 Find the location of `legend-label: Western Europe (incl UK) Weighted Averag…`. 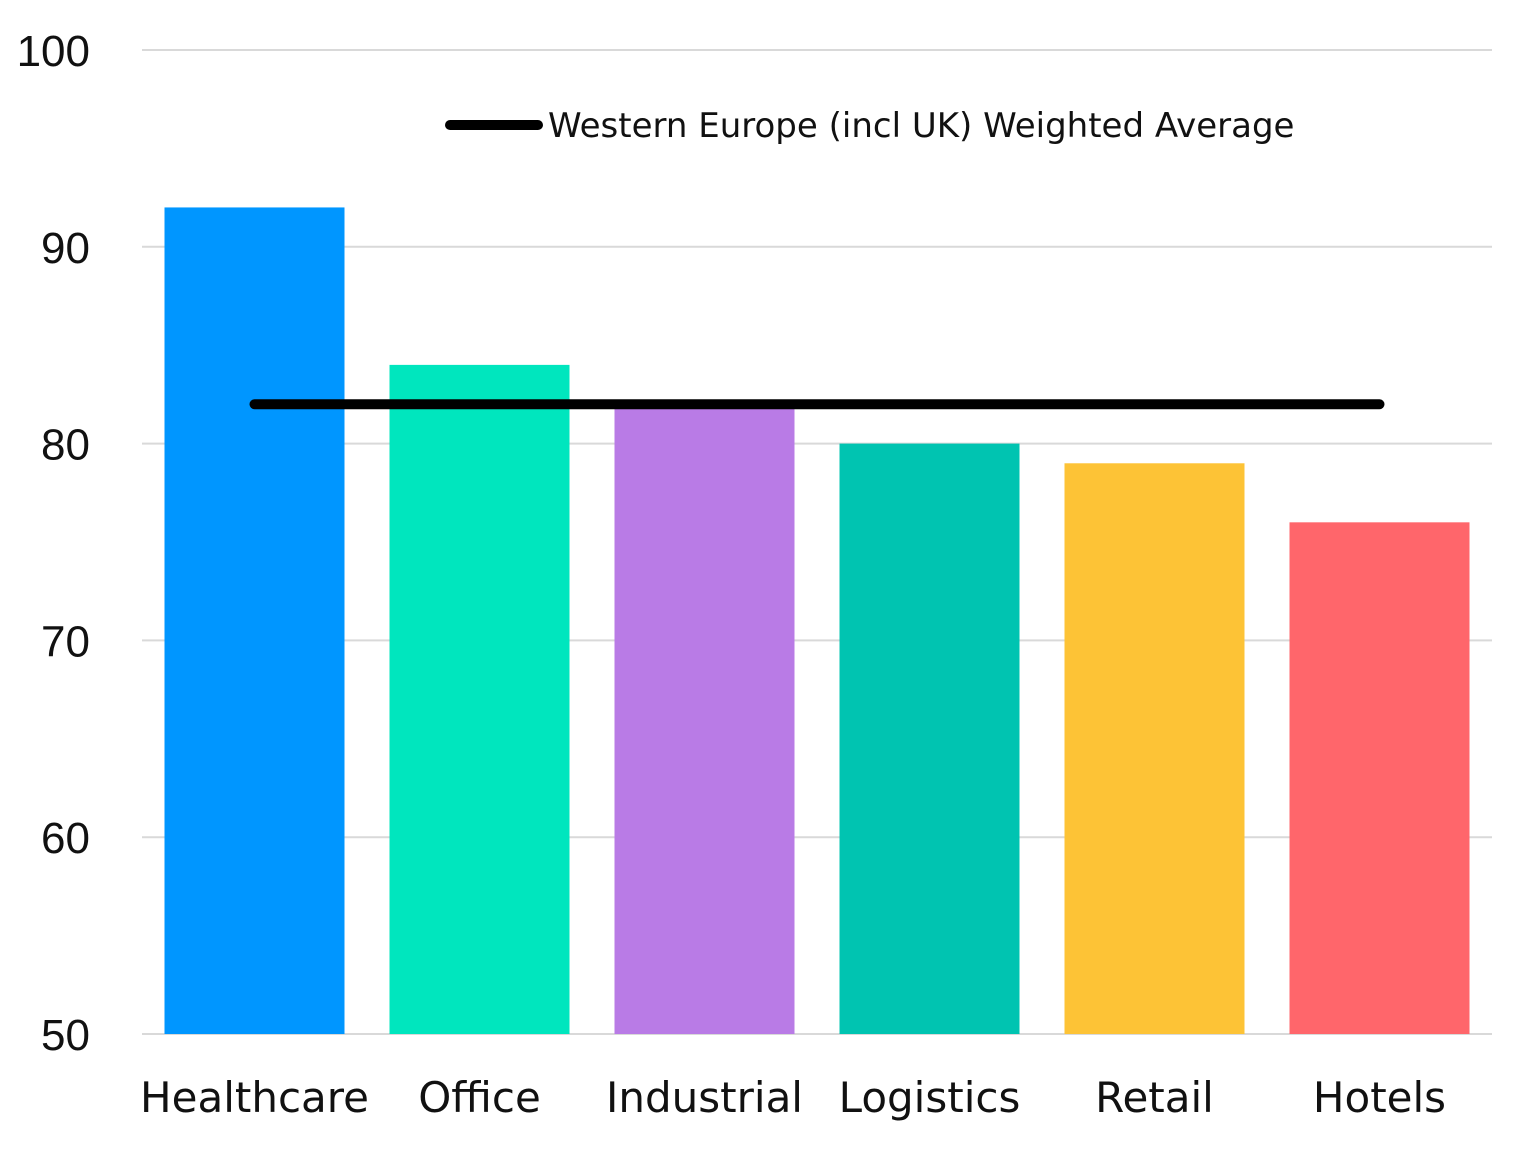

legend-label: Western Europe (incl UK) Weighted Averag… is located at coordinates (921, 126).